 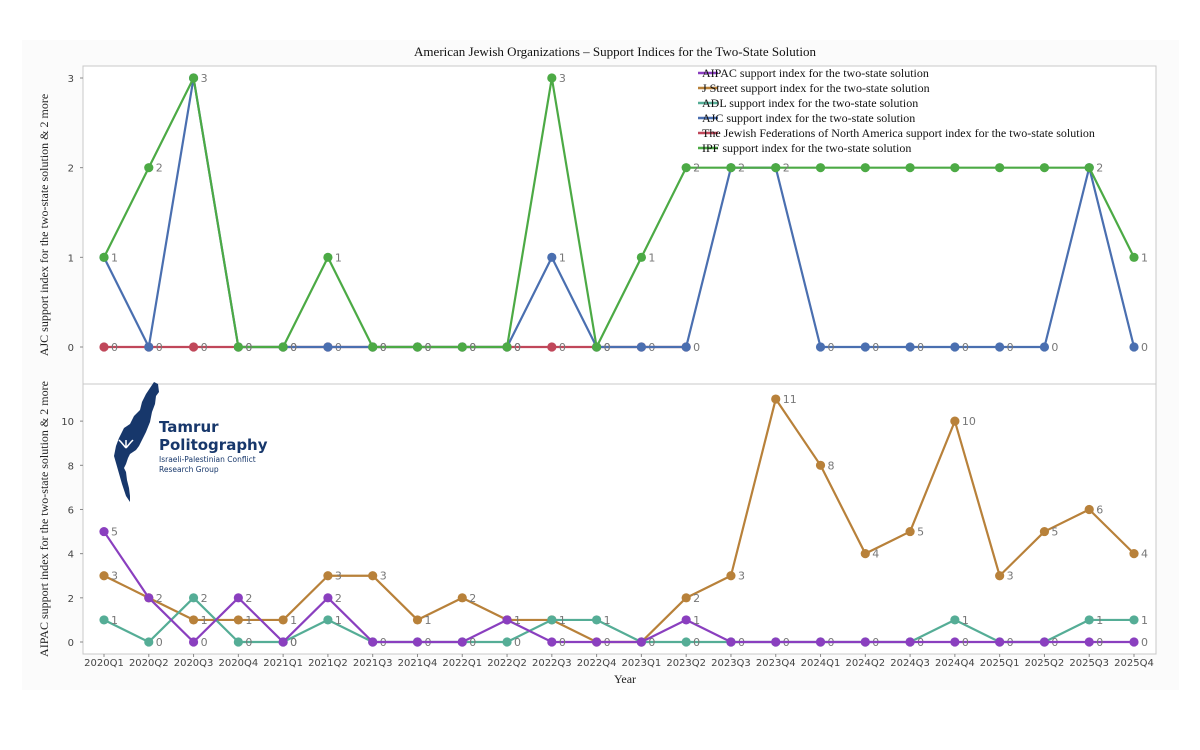 What do you see at coordinates (71, 169) in the screenshot?
I see `top-y-tick-label: 2` at bounding box center [71, 169].